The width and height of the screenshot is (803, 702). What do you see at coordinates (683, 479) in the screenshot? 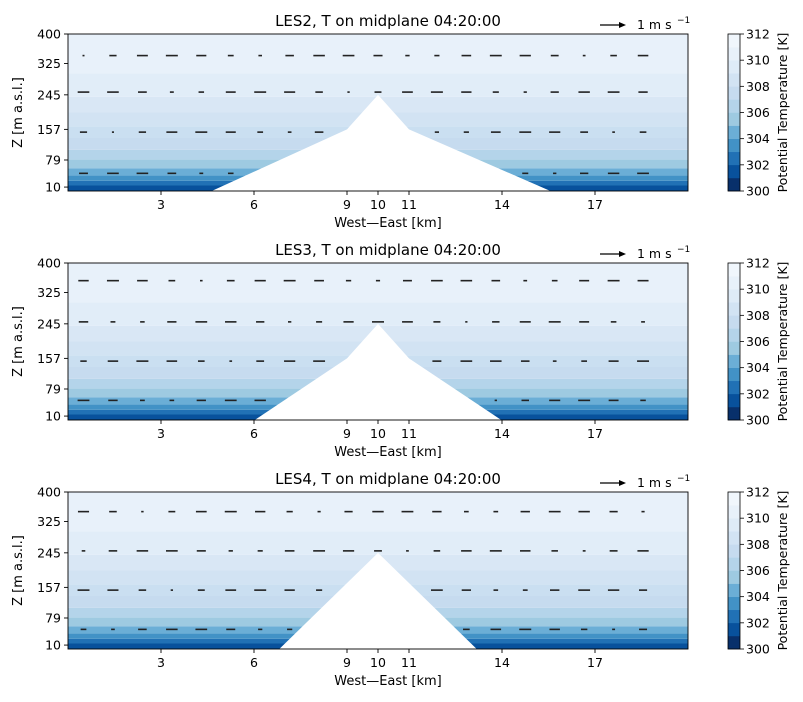
I see `quiver-key-exponent: −1` at bounding box center [683, 479].